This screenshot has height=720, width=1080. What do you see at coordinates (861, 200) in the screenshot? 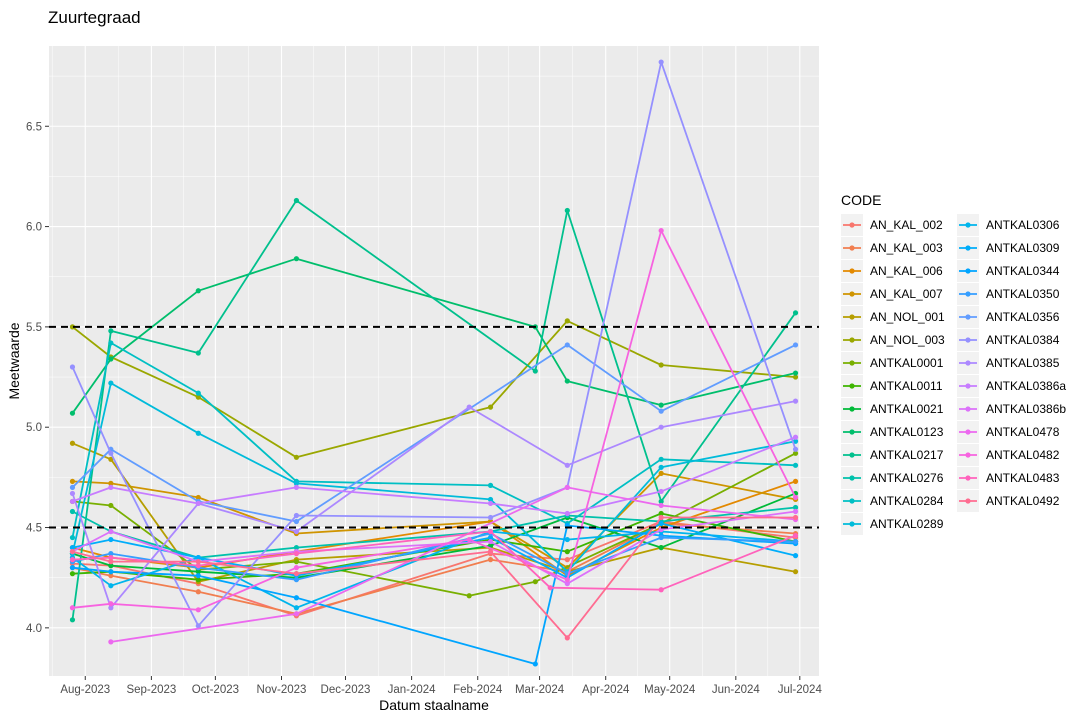
I see `legend-title: CODE` at bounding box center [861, 200].